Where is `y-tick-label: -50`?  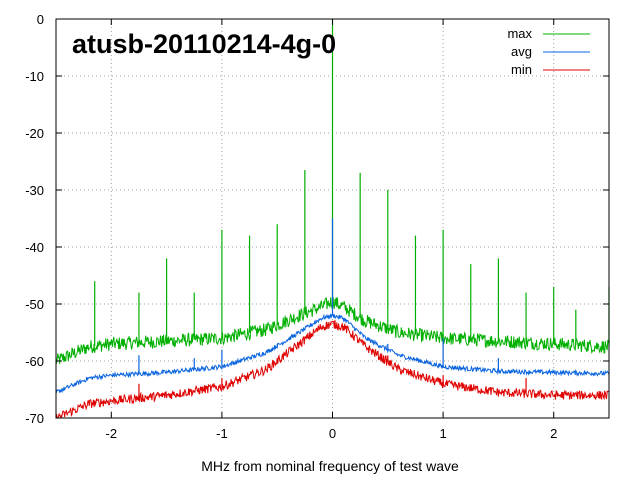 y-tick-label: -50 is located at coordinates (34, 304).